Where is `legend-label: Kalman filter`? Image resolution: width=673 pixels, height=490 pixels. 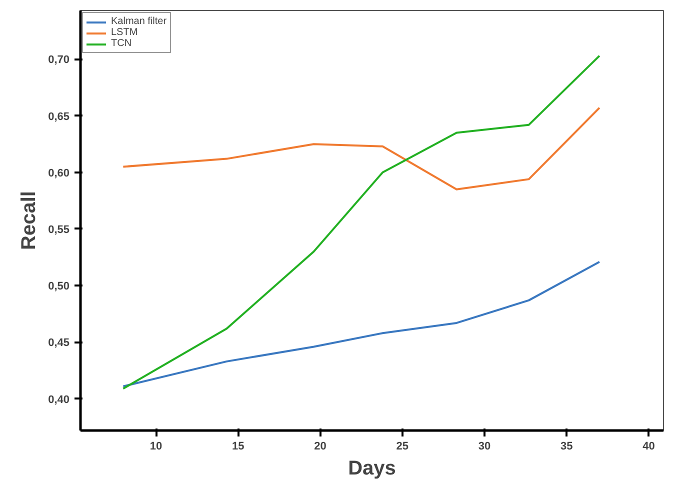 legend-label: Kalman filter is located at coordinates (139, 21).